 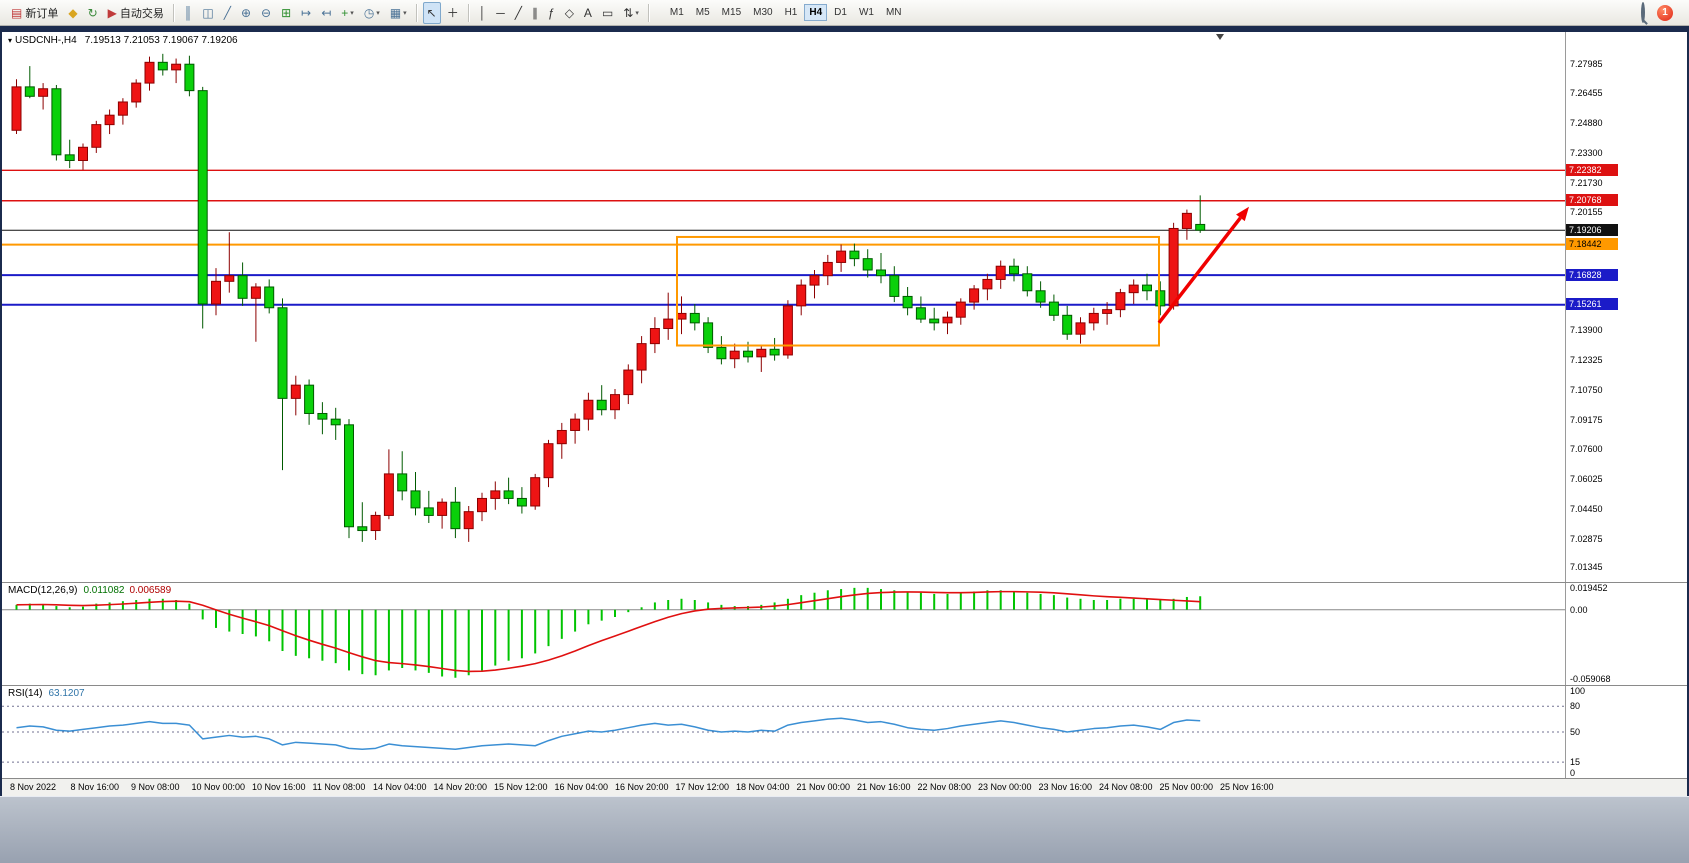 What do you see at coordinates (866, 12) in the screenshot?
I see `timeframe-w1: W1` at bounding box center [866, 12].